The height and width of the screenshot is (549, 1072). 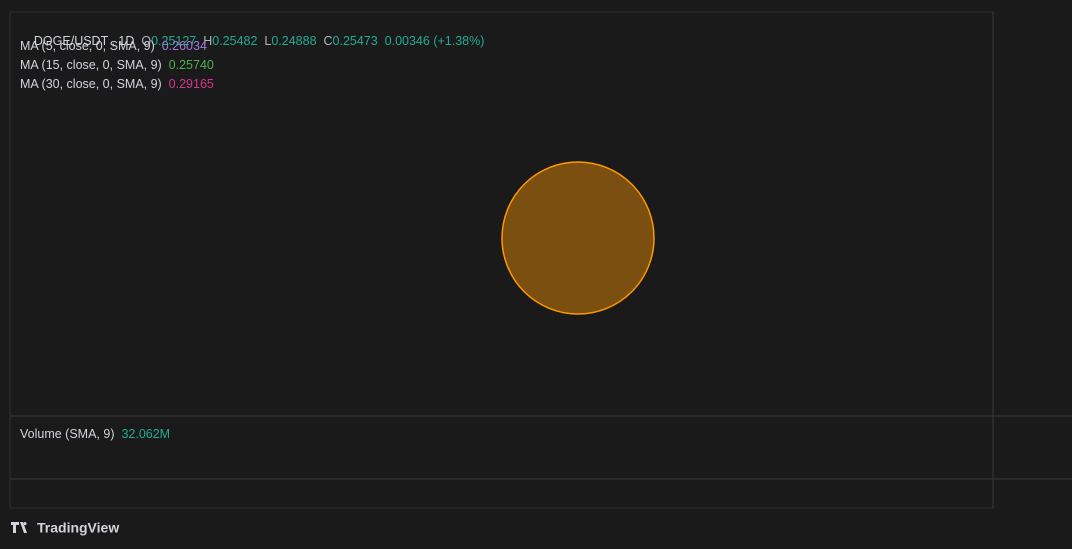 I want to click on ma-value: 0.26034, so click(x=184, y=46).